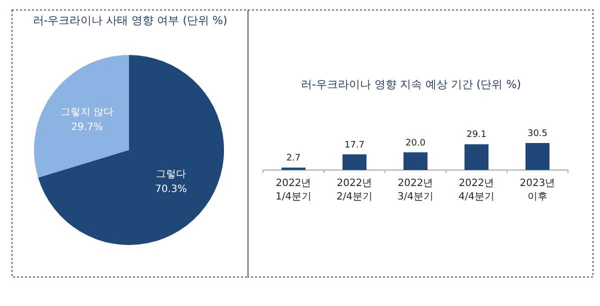 Image resolution: width=600 pixels, height=306 pixels. Describe the element at coordinates (415, 143) in the screenshot. I see `data-label: 20.0` at that location.